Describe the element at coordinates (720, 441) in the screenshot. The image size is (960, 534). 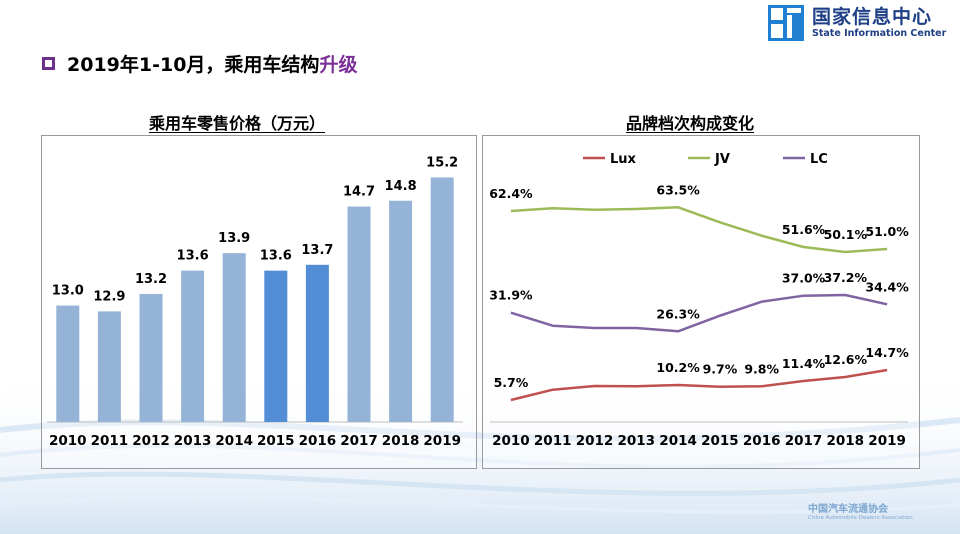
I see `brand-x-tick-2015: 2015` at that location.